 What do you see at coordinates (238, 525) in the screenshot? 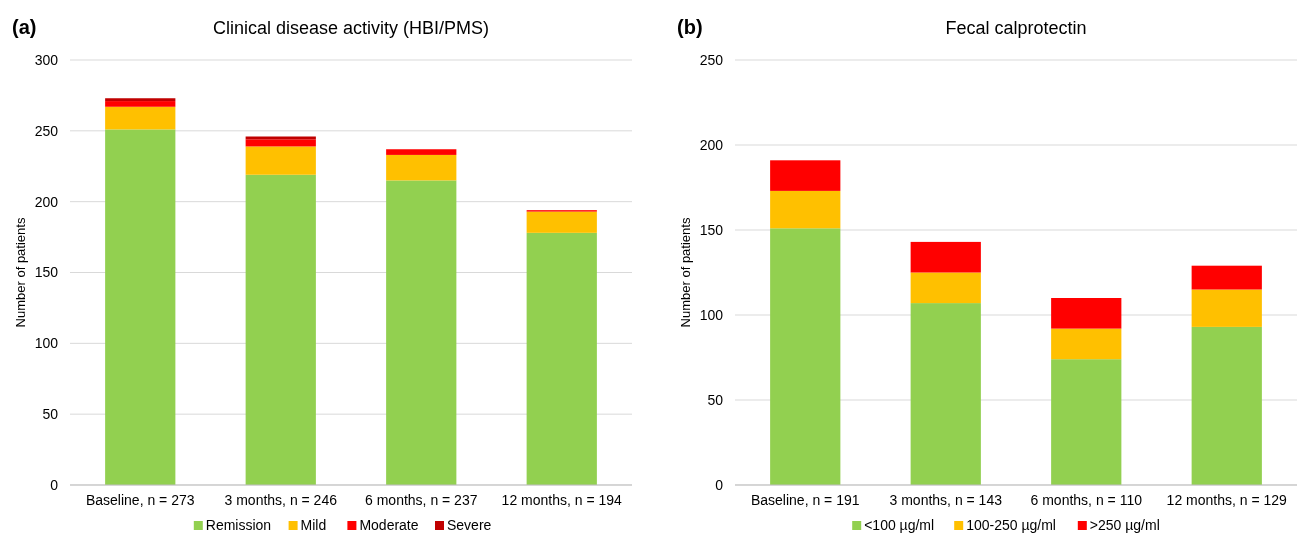
I see `legend-label: Remission` at bounding box center [238, 525].